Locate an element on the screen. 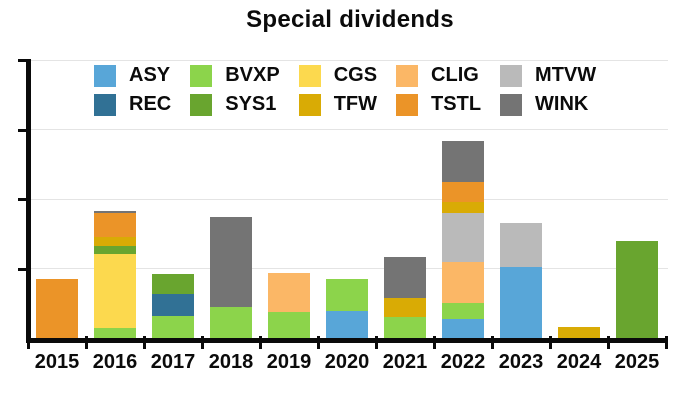 The width and height of the screenshot is (700, 400). bar-segment-2025-sys1 is located at coordinates (637, 289).